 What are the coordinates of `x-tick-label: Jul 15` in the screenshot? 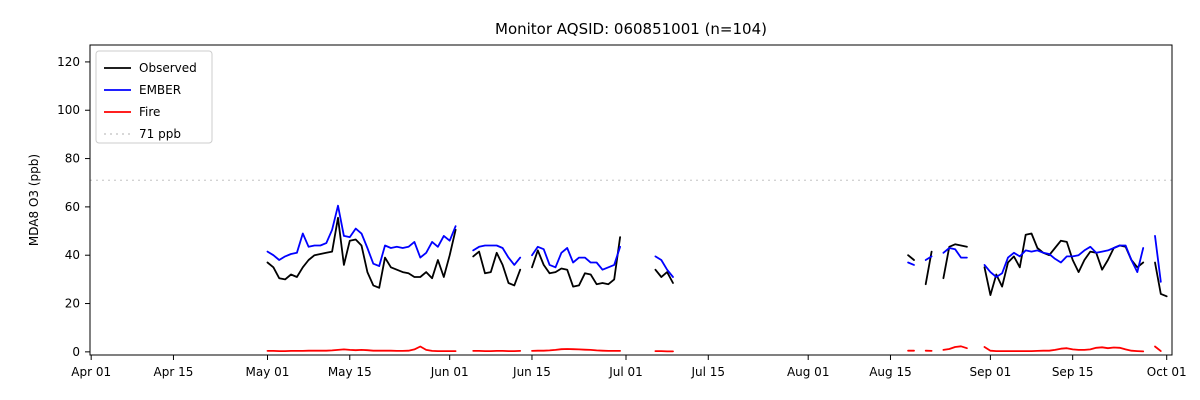 It's located at (708, 372).